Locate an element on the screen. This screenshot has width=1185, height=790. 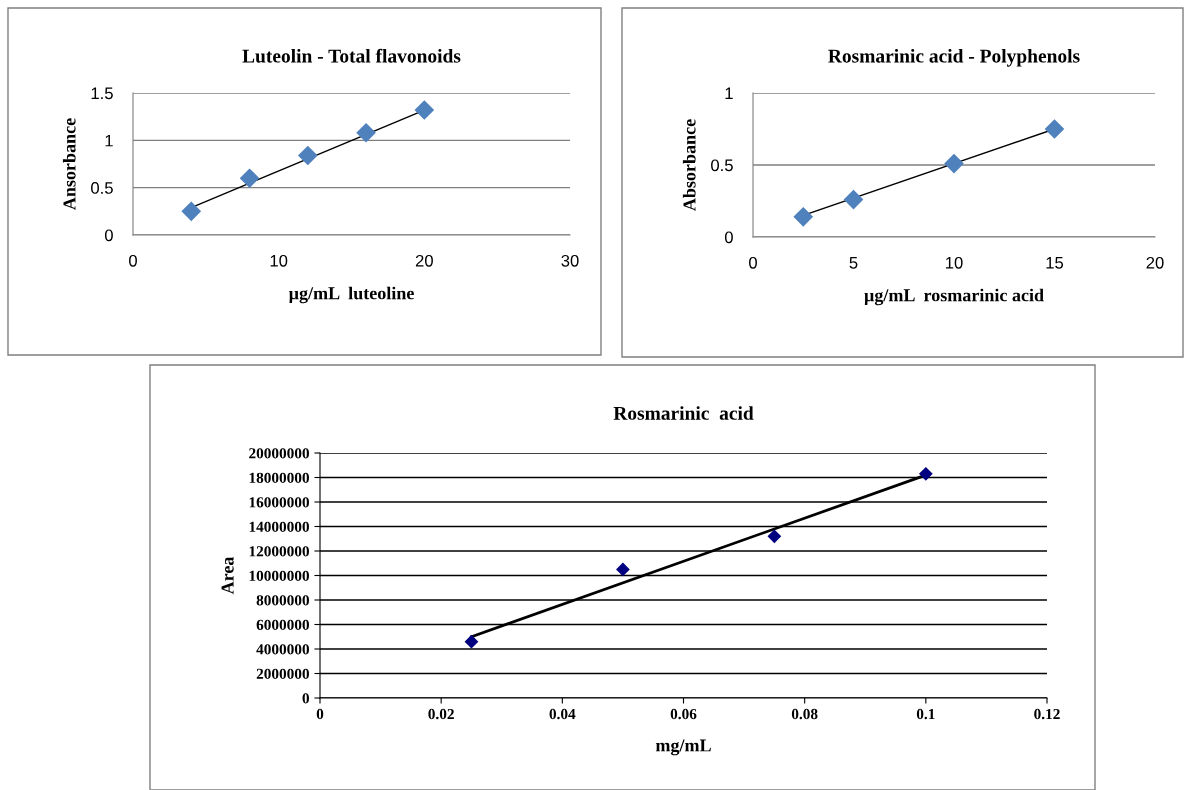
y-tick-label: 12000000 is located at coordinates (279, 551).